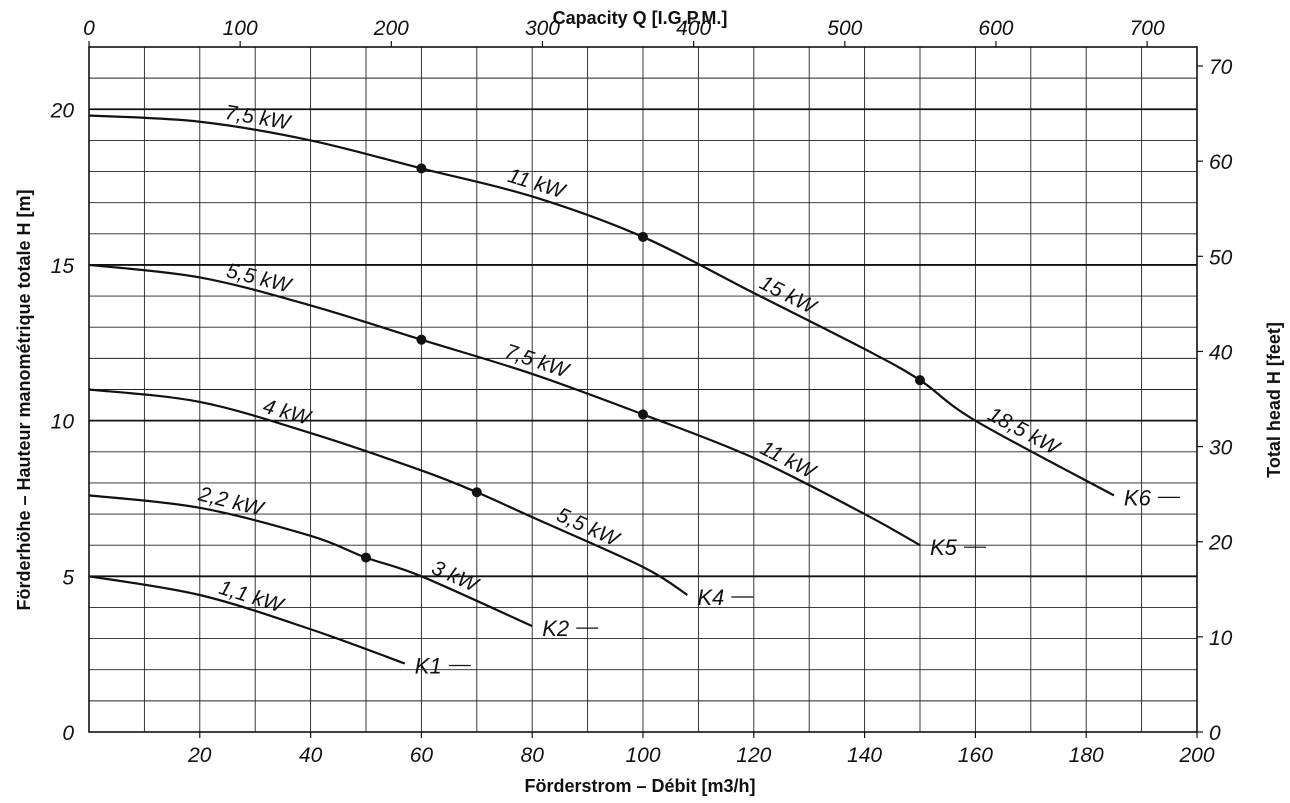  Describe the element at coordinates (1086, 755) in the screenshot. I see `x-tick-label: 180` at that location.